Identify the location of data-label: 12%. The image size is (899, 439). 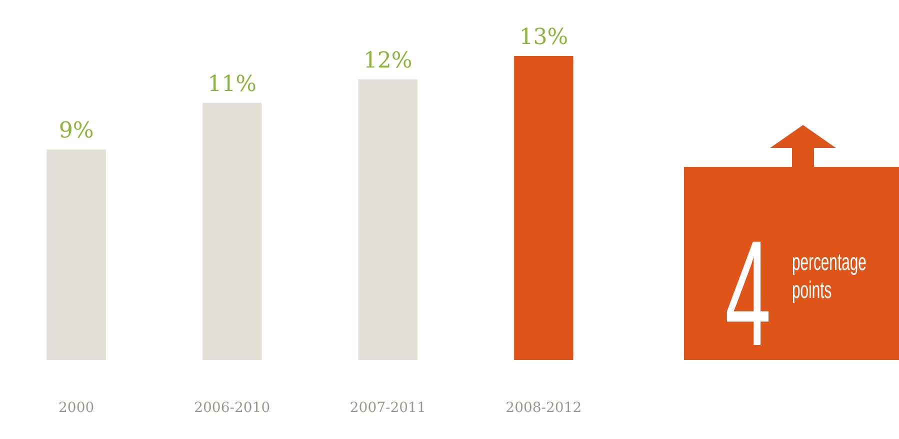
(387, 61).